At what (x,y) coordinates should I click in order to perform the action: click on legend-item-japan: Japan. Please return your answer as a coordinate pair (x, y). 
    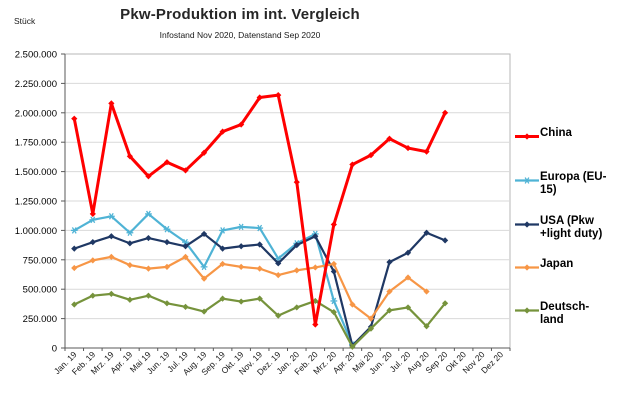
    Looking at the image, I should click on (563, 266).